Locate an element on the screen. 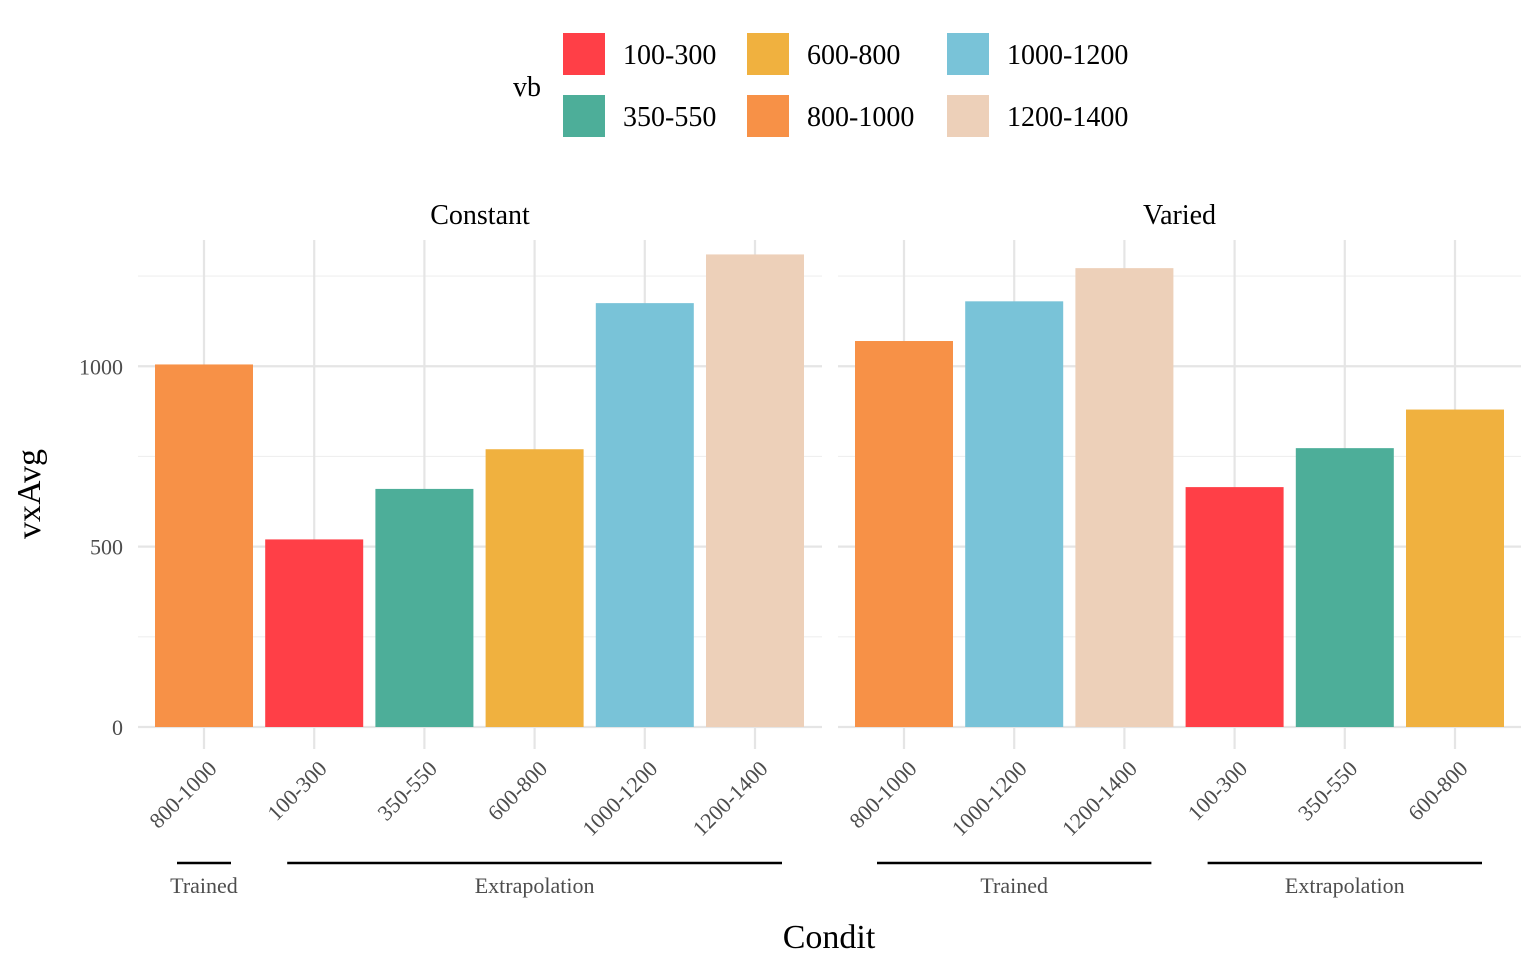 This screenshot has height=960, width=1536. y-tick-label: 0 is located at coordinates (117, 727).